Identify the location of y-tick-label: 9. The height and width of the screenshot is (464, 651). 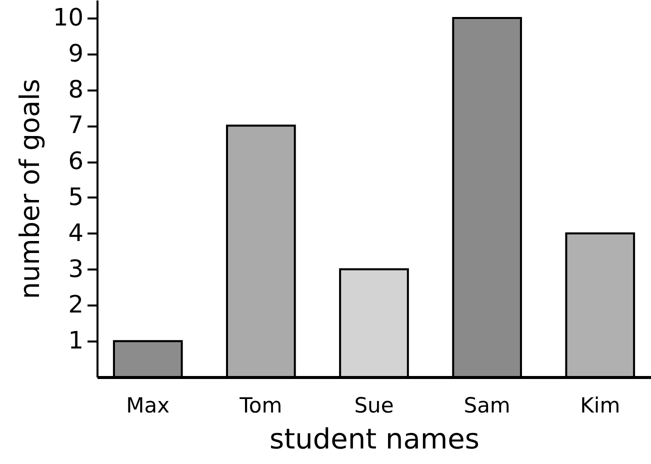
(76, 53).